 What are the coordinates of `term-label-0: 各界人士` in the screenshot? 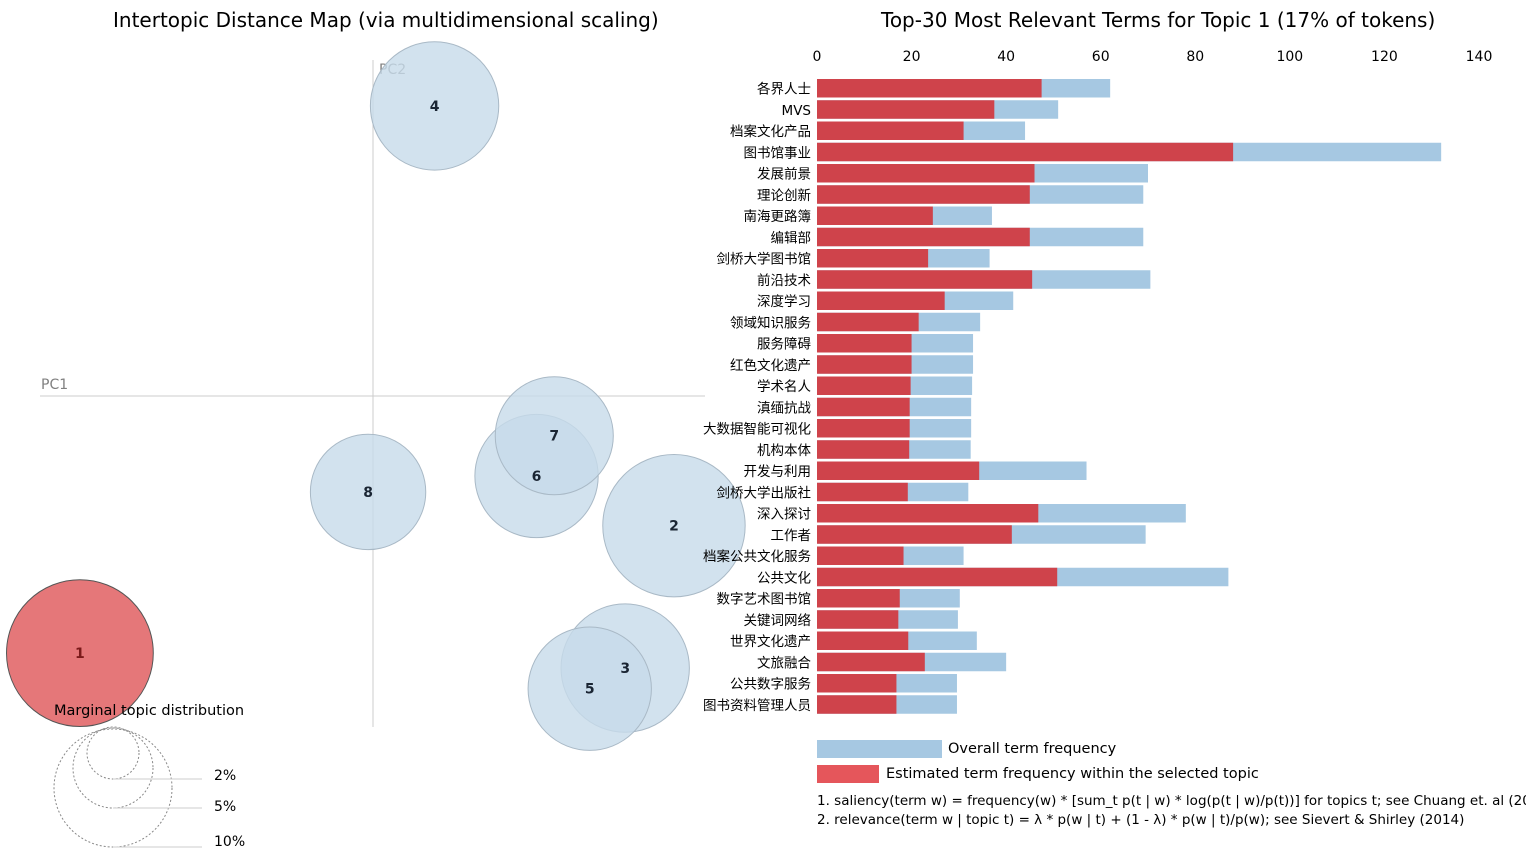 It's located at (784, 90).